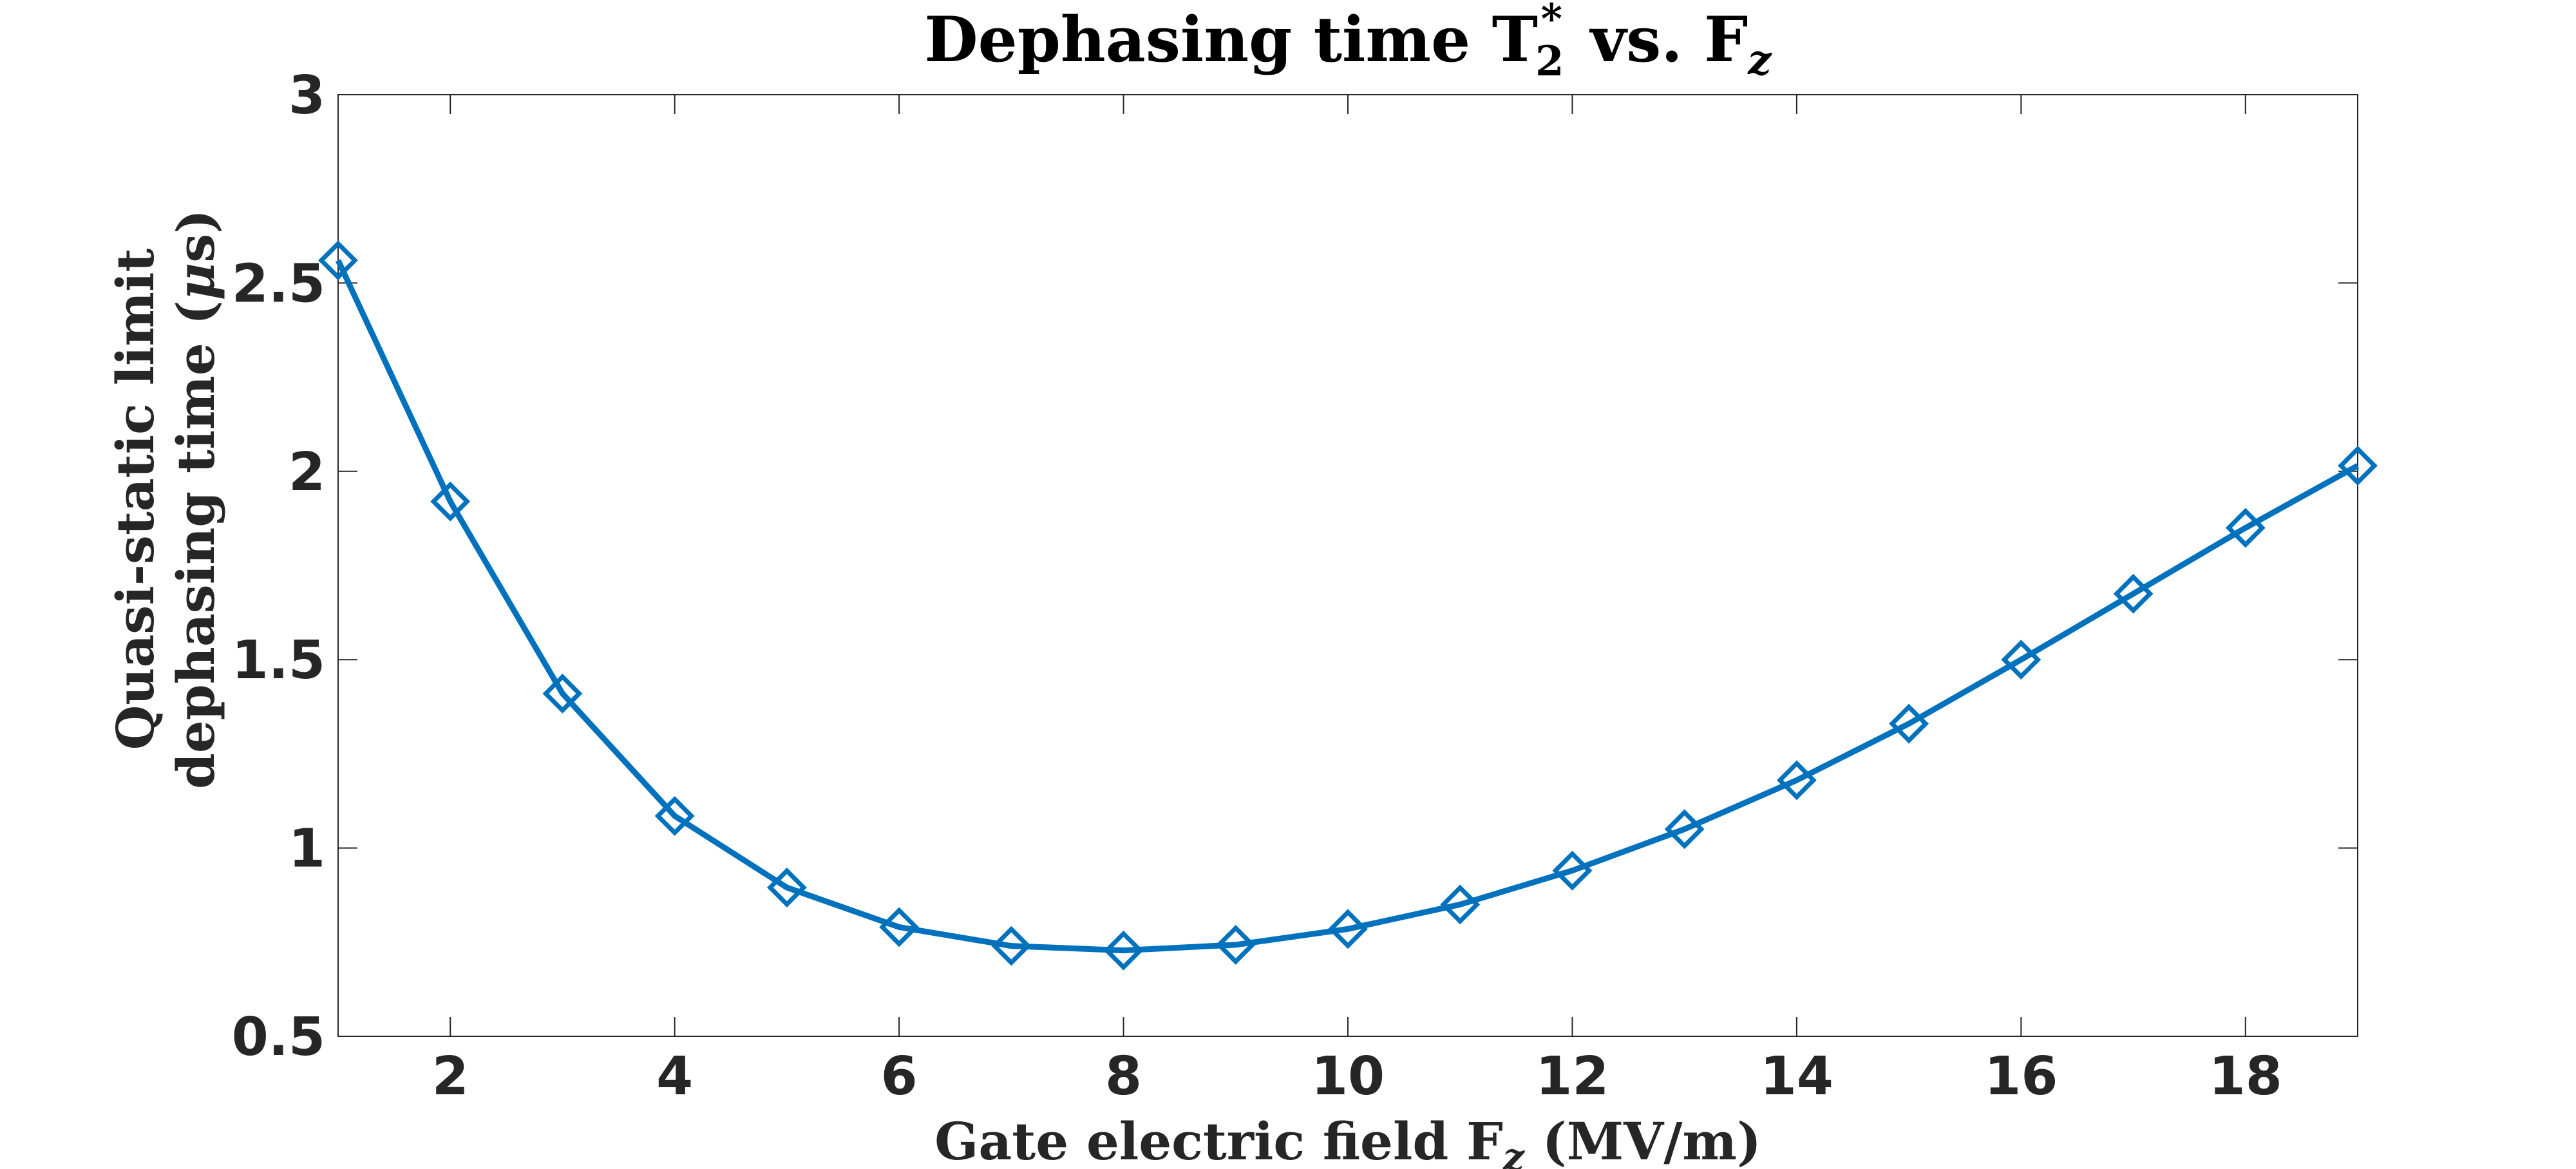 The height and width of the screenshot is (1169, 2576). What do you see at coordinates (1347, 1140) in the screenshot?
I see `x-axis-label: Gate electric field Fz (MV/m)` at bounding box center [1347, 1140].